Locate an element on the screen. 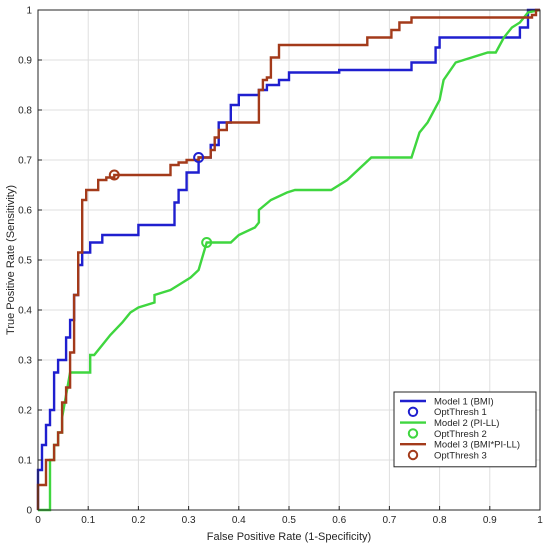  y-tick-label: 0 is located at coordinates (29, 511).